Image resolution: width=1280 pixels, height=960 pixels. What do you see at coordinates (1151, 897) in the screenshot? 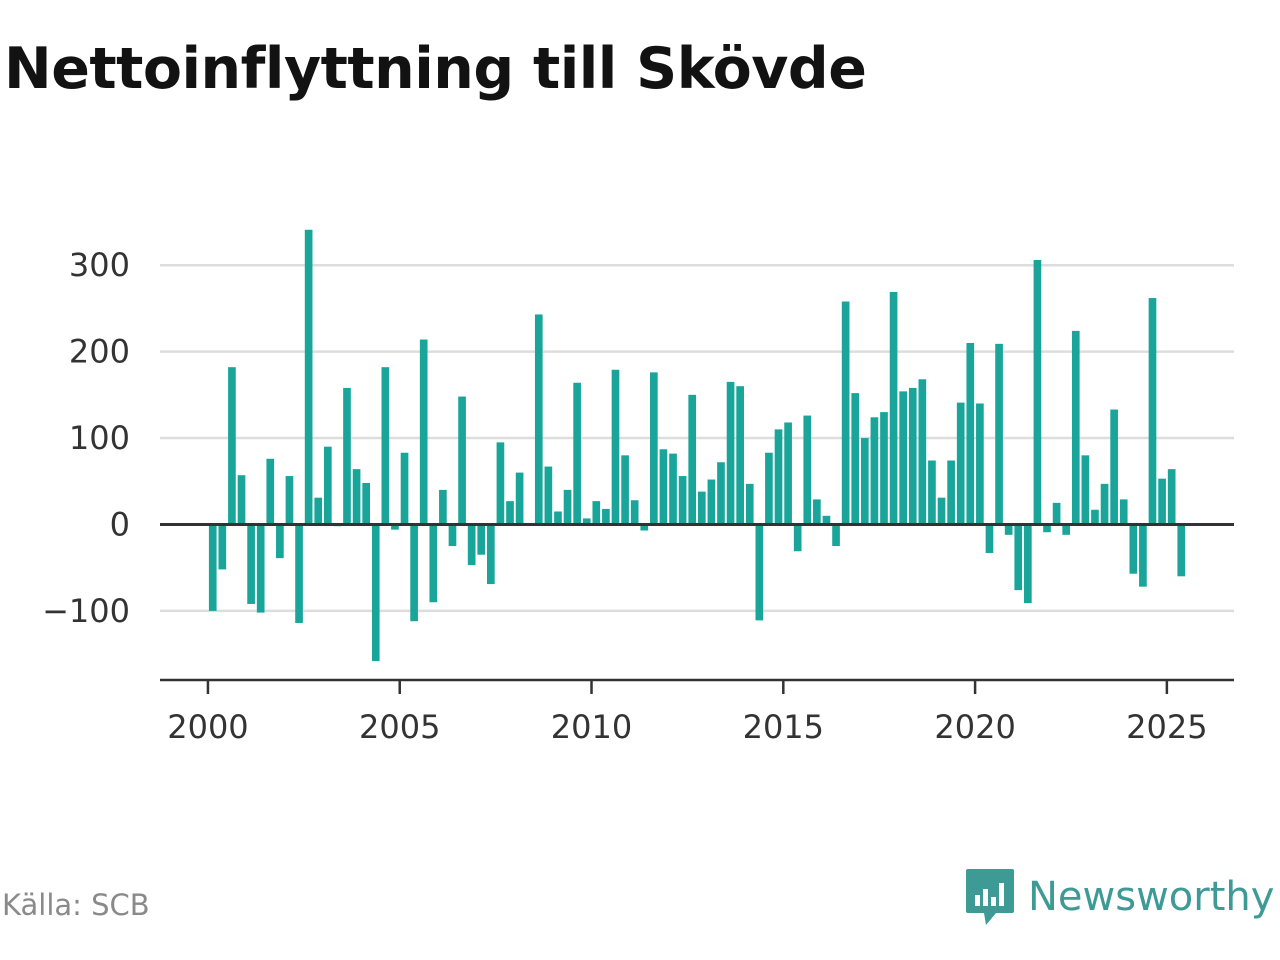
I see `brand-name: Newsworthy` at bounding box center [1151, 897].